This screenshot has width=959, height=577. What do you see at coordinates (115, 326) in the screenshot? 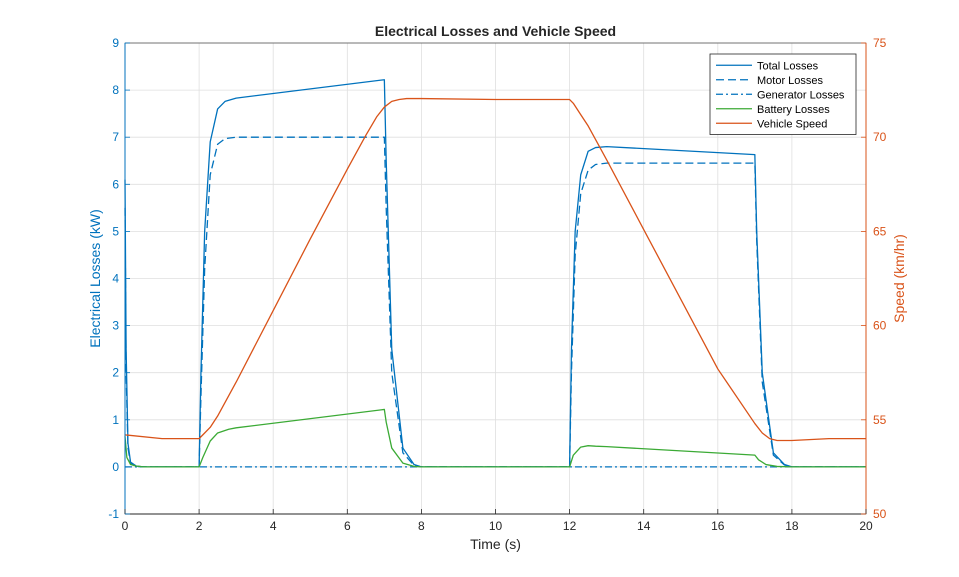
I see `y-left-tick-label: 3` at bounding box center [115, 326].